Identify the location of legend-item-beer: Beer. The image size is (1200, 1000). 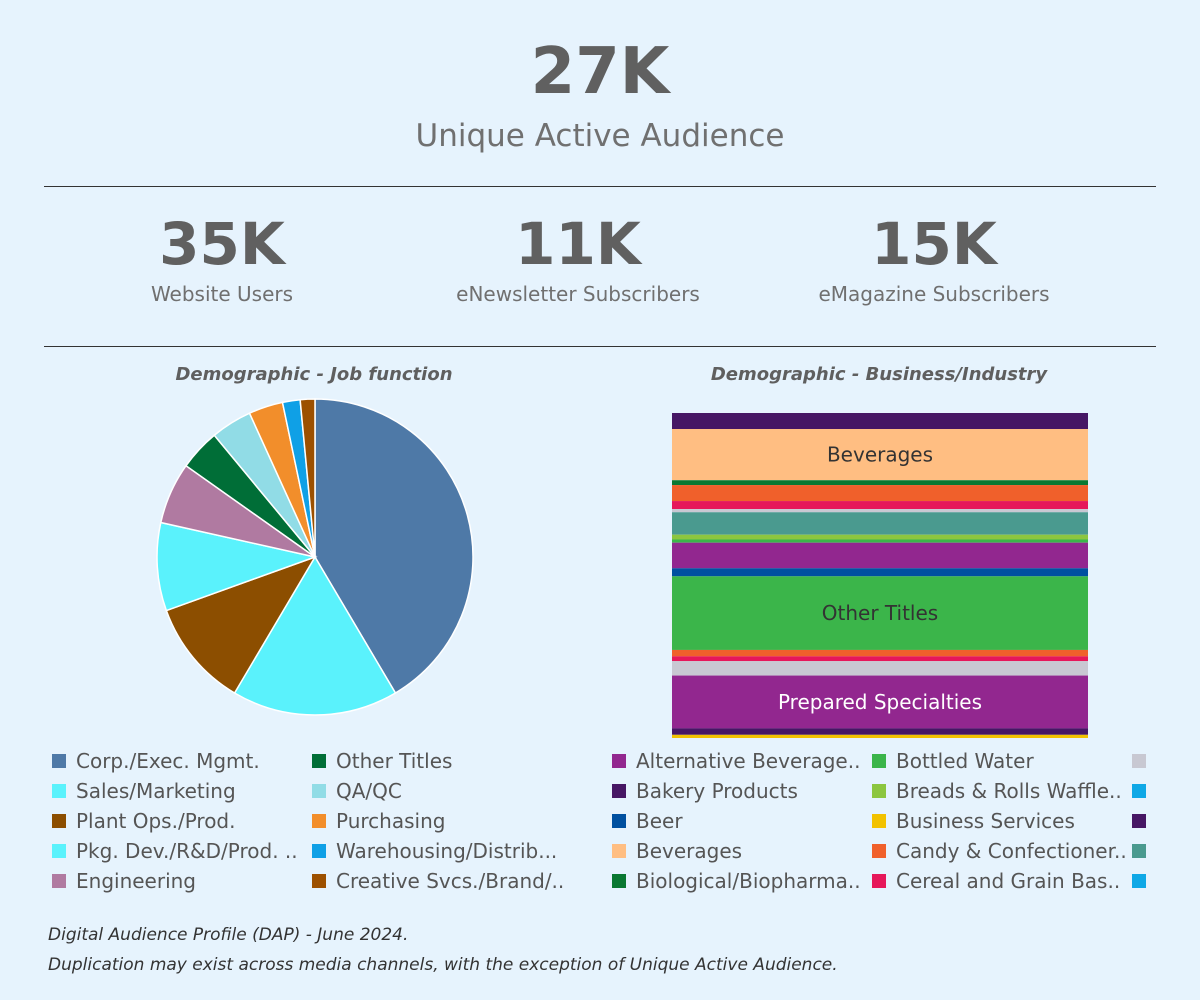
(647, 821).